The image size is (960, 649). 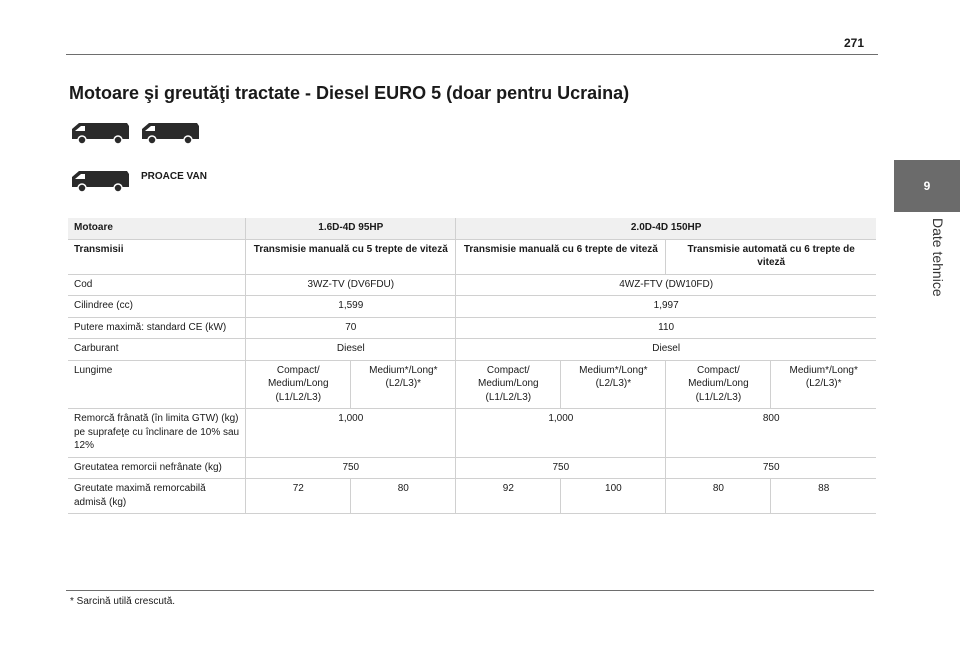 What do you see at coordinates (665, 328) in the screenshot?
I see `table-cell: 110` at bounding box center [665, 328].